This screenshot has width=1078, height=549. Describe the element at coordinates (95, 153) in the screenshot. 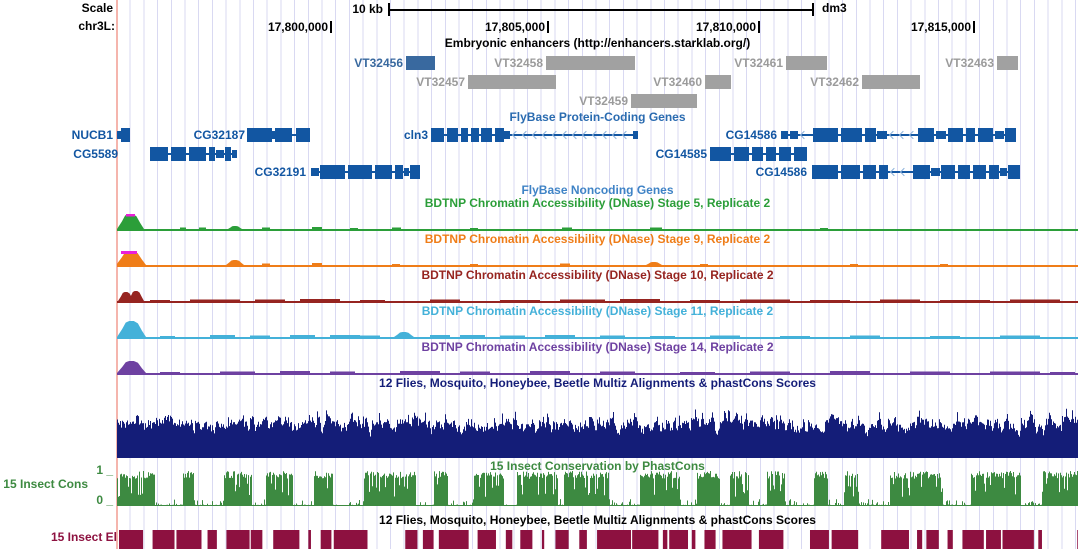

I see `gene-label-CG5589: CG5589` at that location.